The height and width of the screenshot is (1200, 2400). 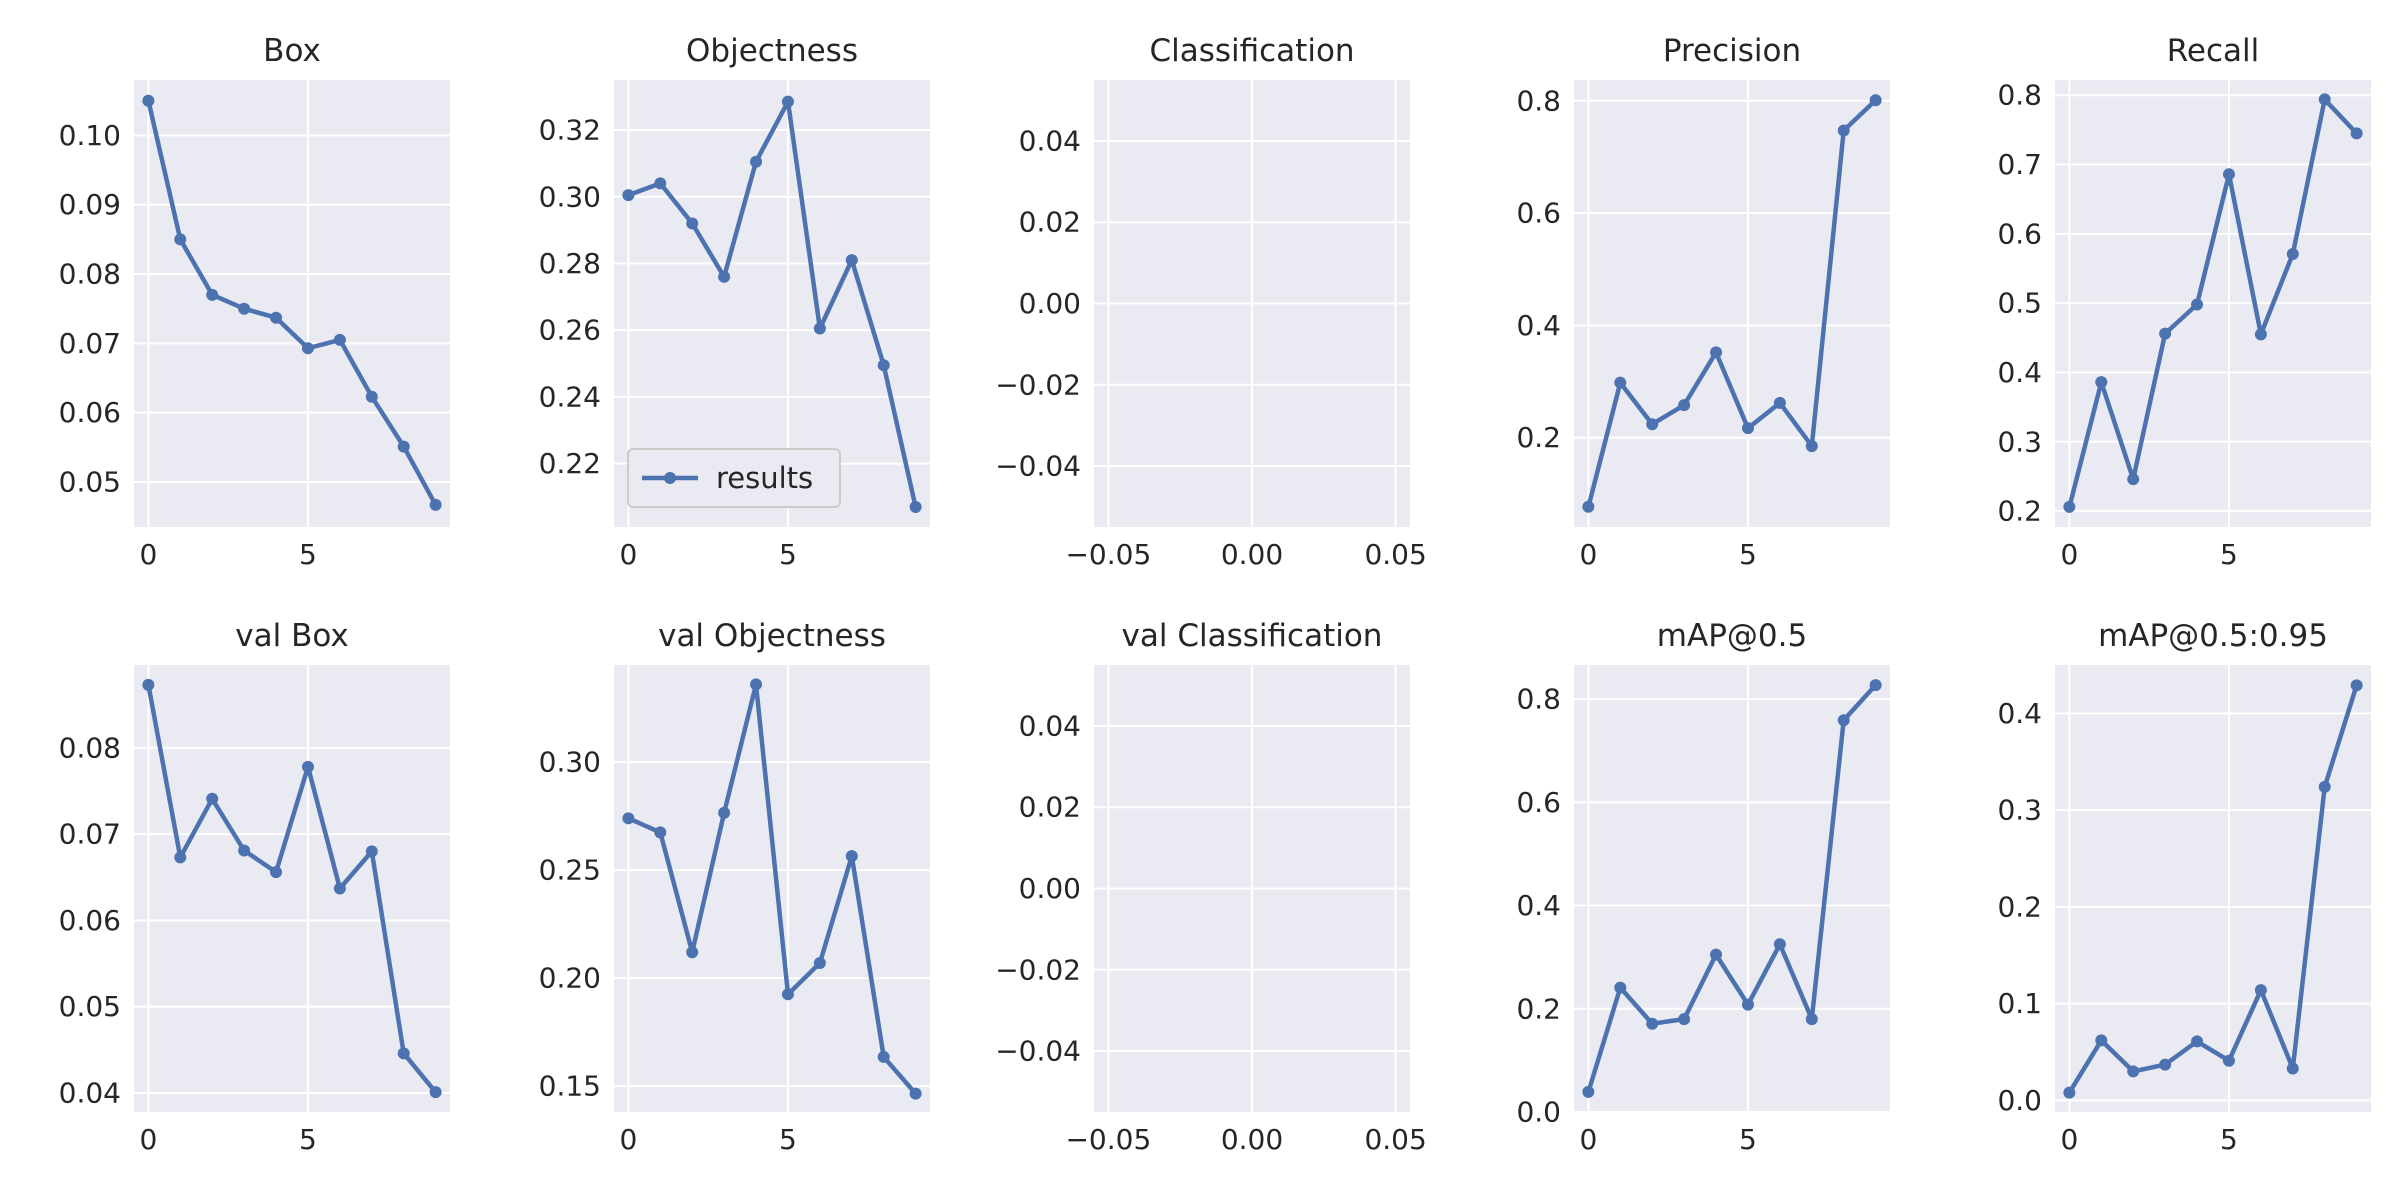 What do you see at coordinates (2213, 636) in the screenshot?
I see `panel-title: mAP@0.5:0.95` at bounding box center [2213, 636].